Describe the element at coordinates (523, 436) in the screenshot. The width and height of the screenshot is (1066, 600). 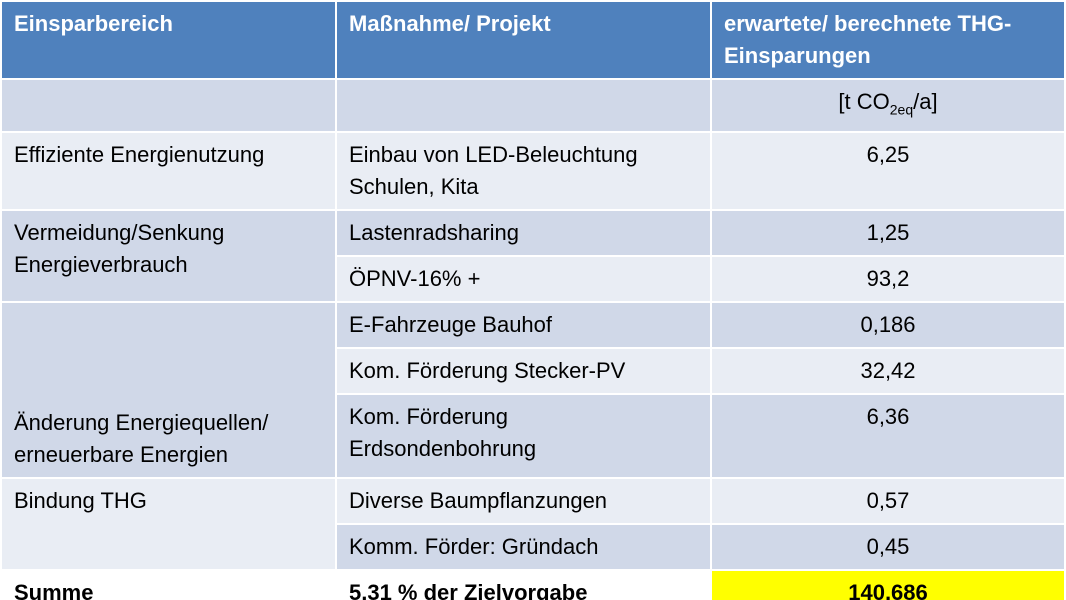
I see `measure-cell: Kom. Förderung Erdsondenbohrung` at that location.